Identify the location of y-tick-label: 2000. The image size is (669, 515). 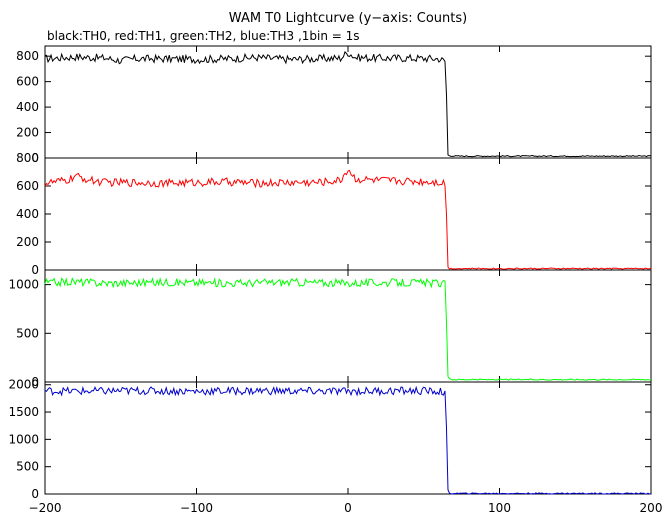
(23, 385).